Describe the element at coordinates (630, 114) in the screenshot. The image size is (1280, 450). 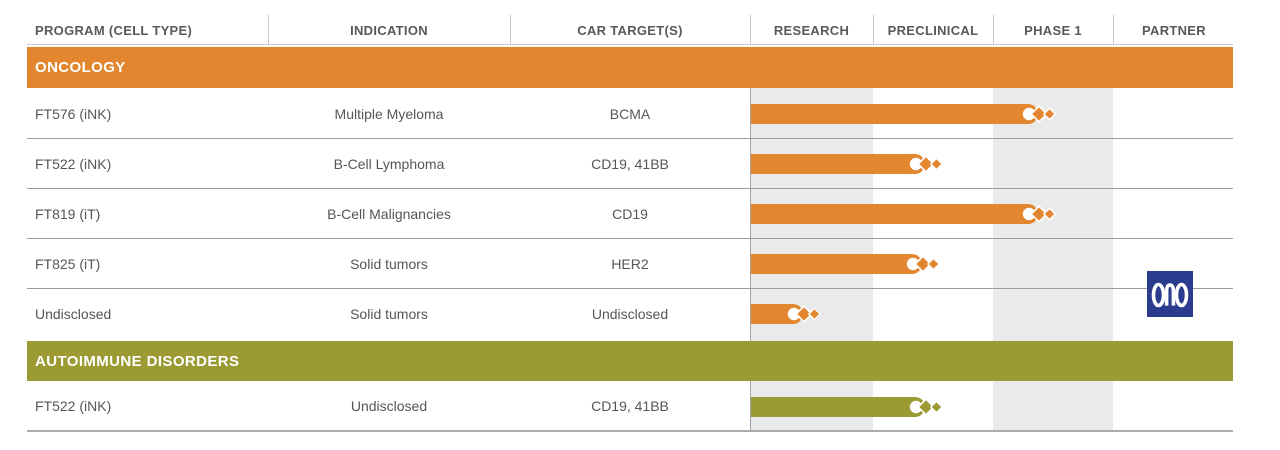
I see `car-target-cell: BCMA` at that location.